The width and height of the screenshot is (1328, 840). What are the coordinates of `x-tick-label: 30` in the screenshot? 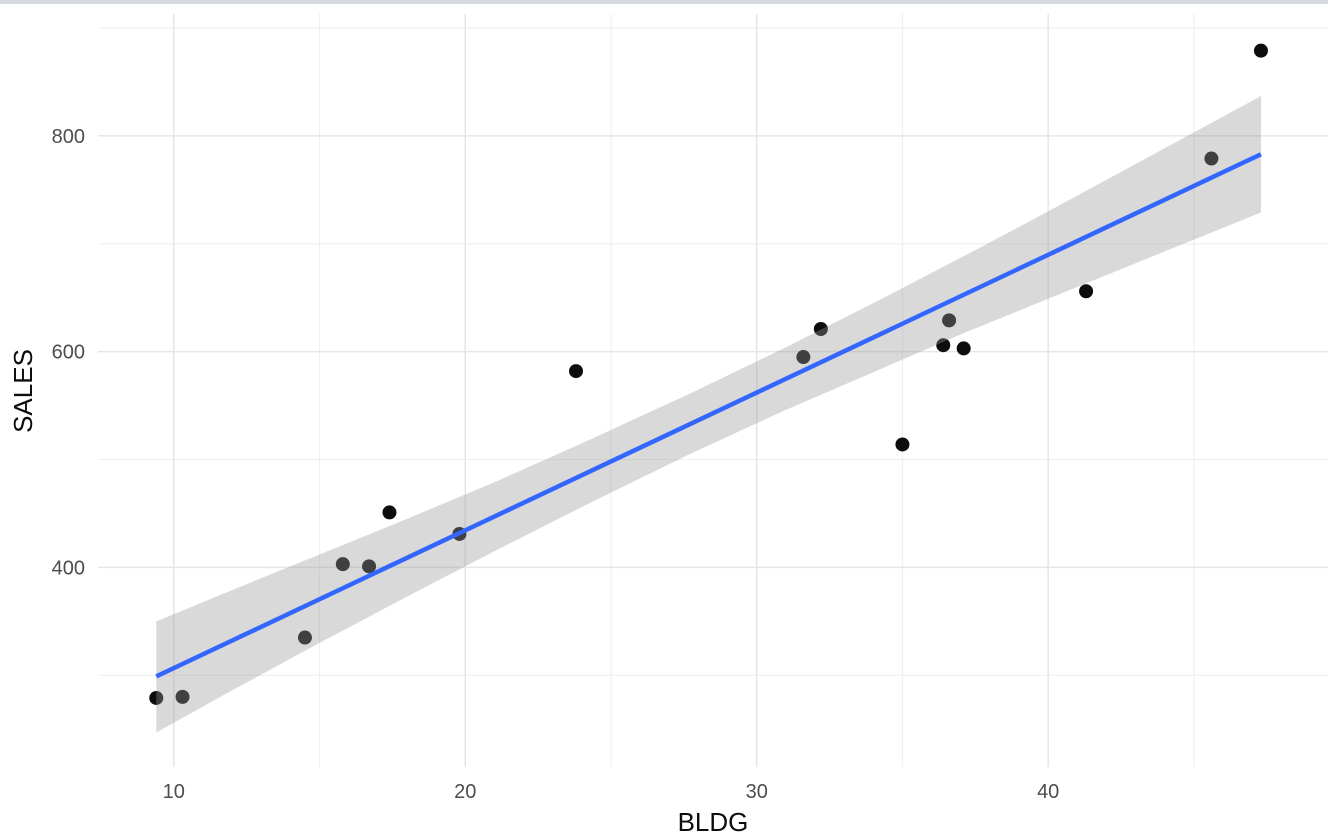 It's located at (757, 792).